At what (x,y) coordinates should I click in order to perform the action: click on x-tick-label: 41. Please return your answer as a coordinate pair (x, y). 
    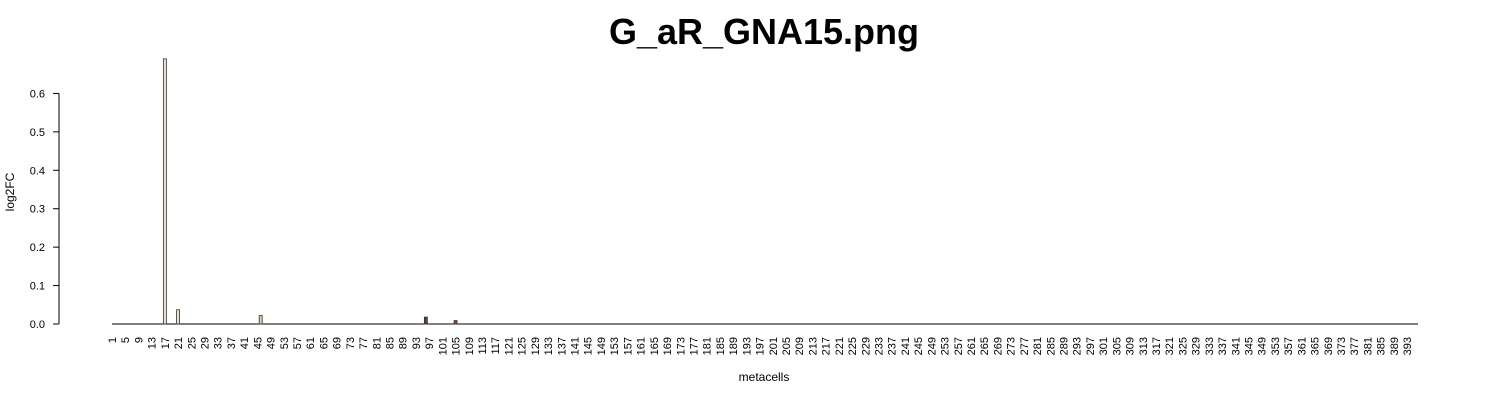
    Looking at the image, I should click on (245, 343).